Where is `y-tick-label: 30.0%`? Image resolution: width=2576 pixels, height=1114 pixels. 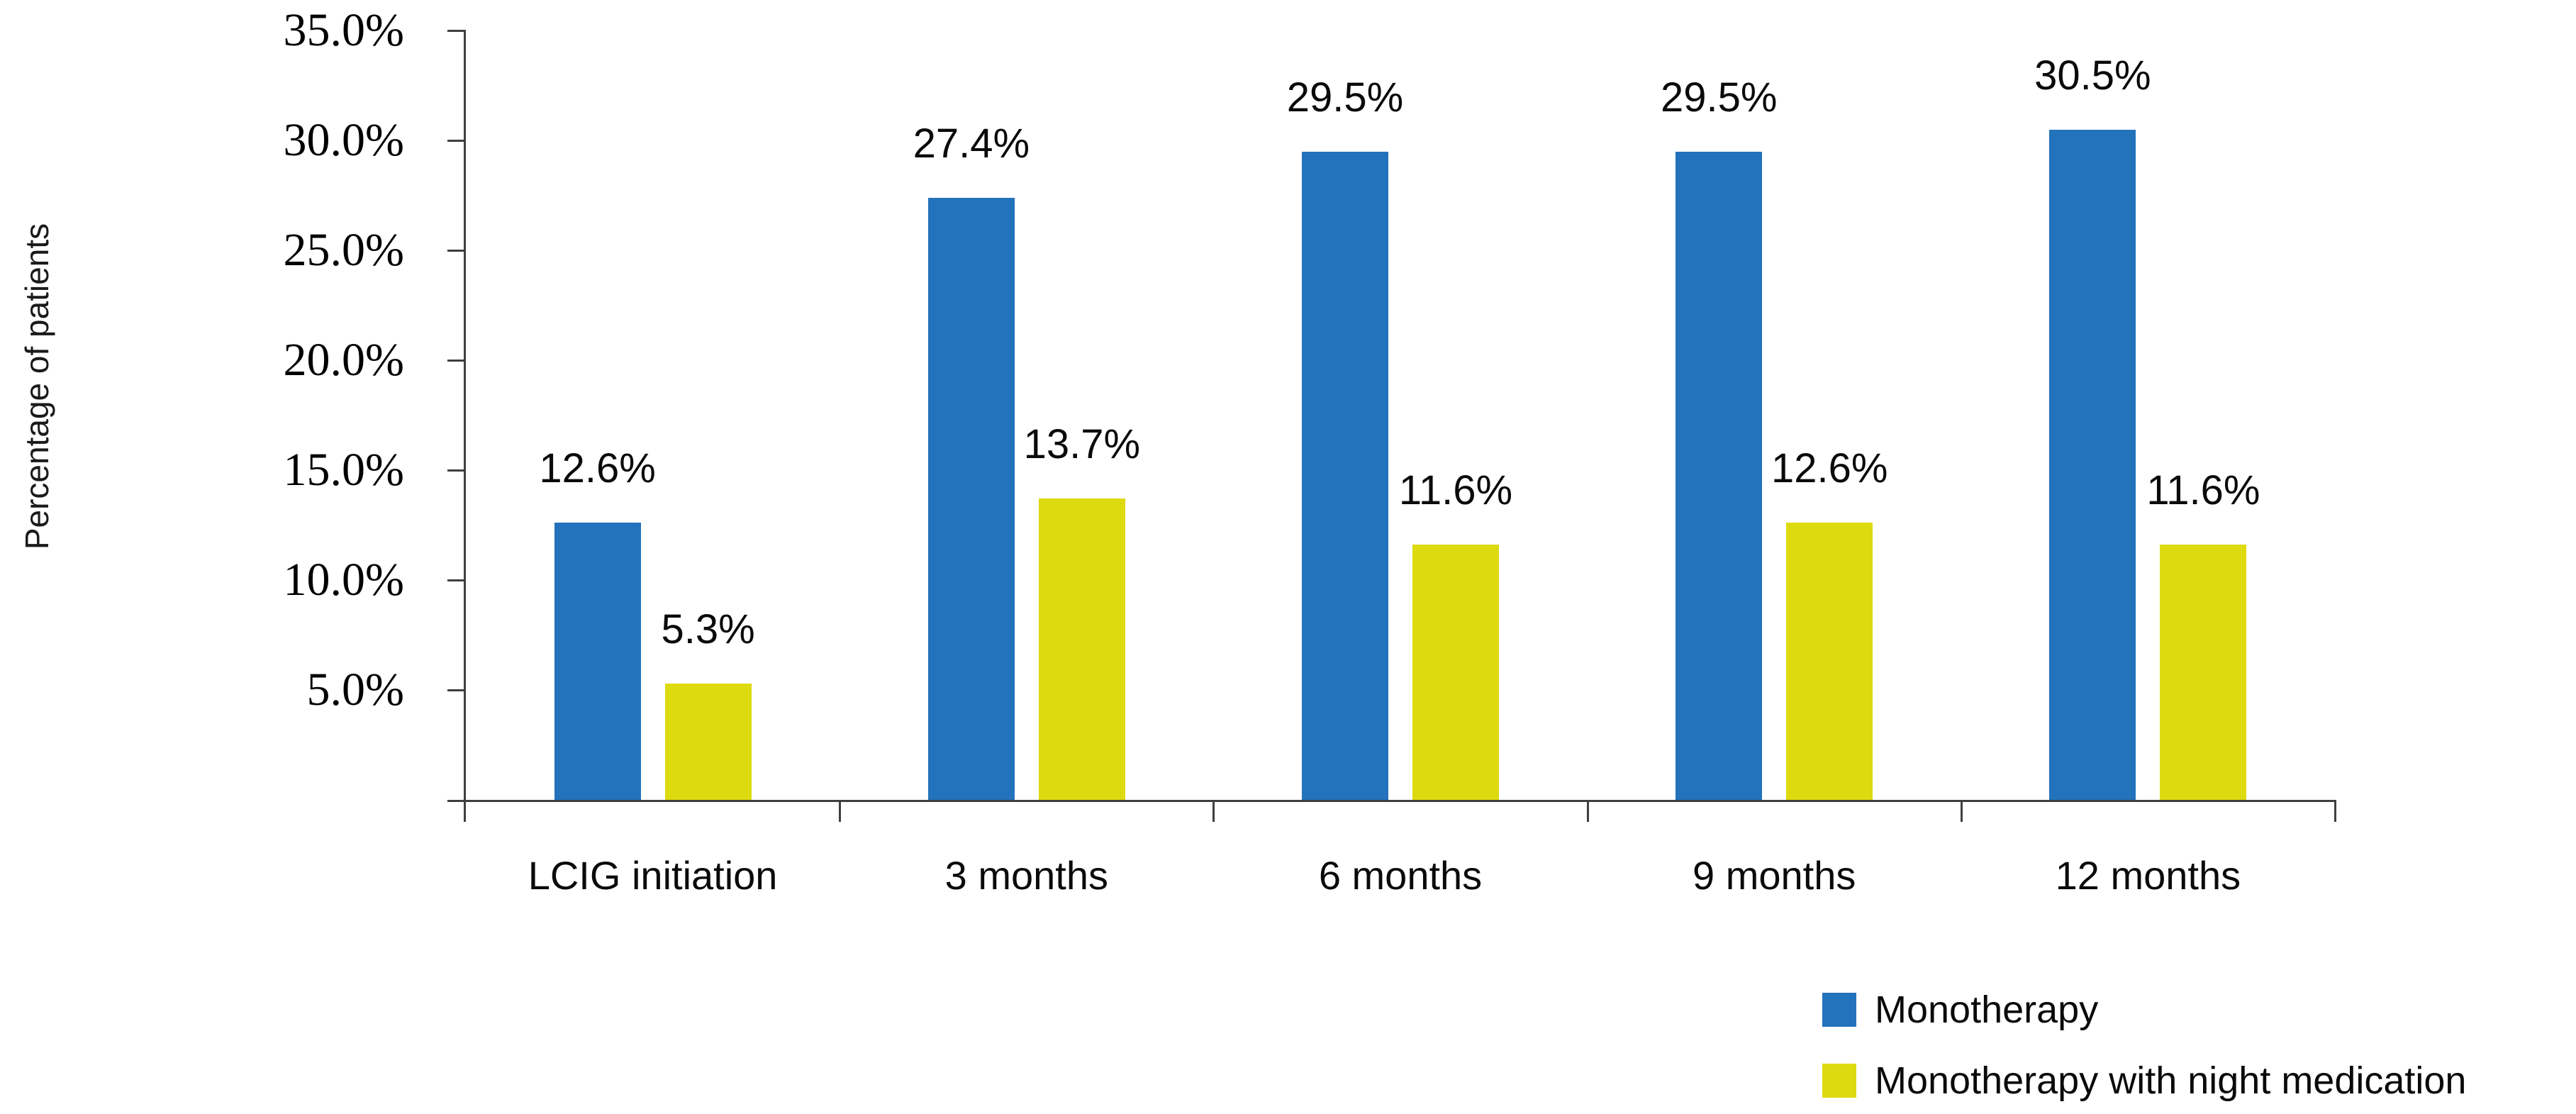
y-tick-label: 30.0% is located at coordinates (343, 140).